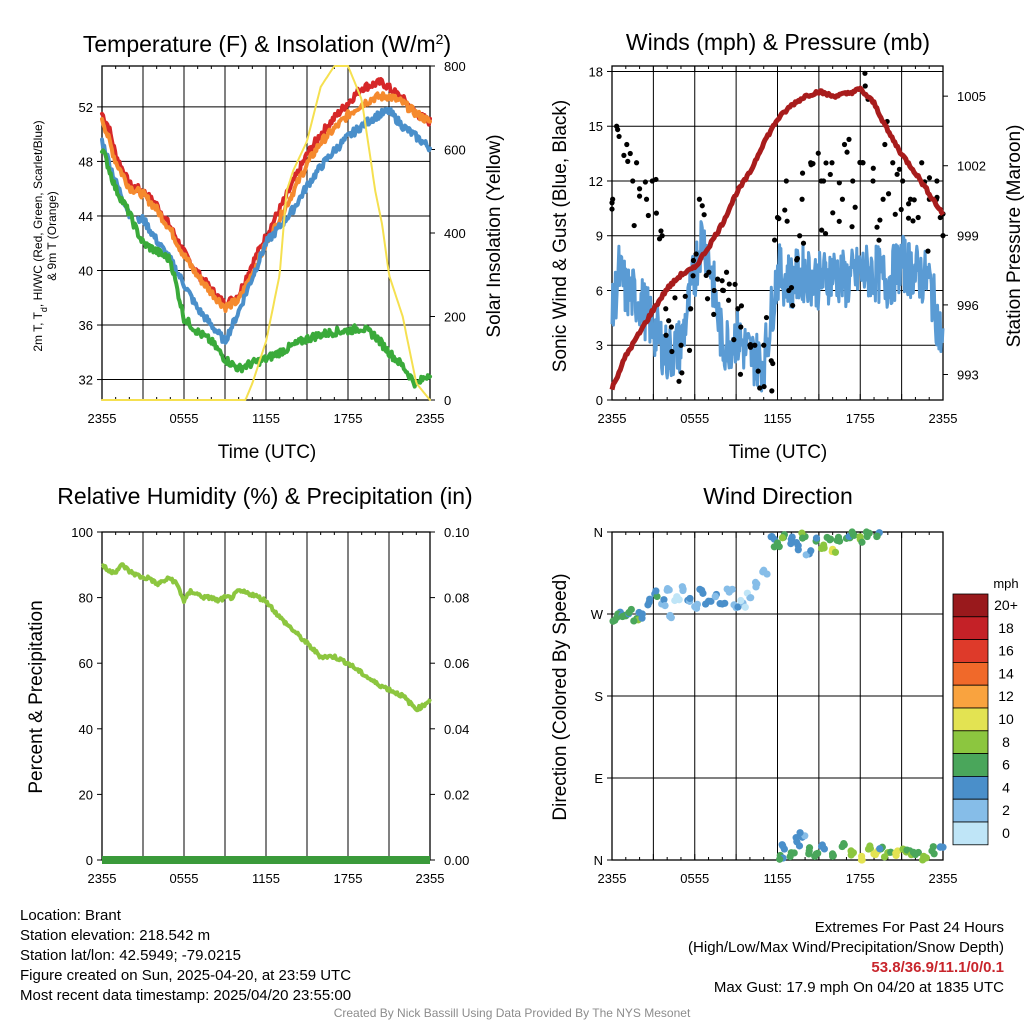  What do you see at coordinates (596, 181) in the screenshot?
I see `wind-ytick-label: 12` at bounding box center [596, 181].